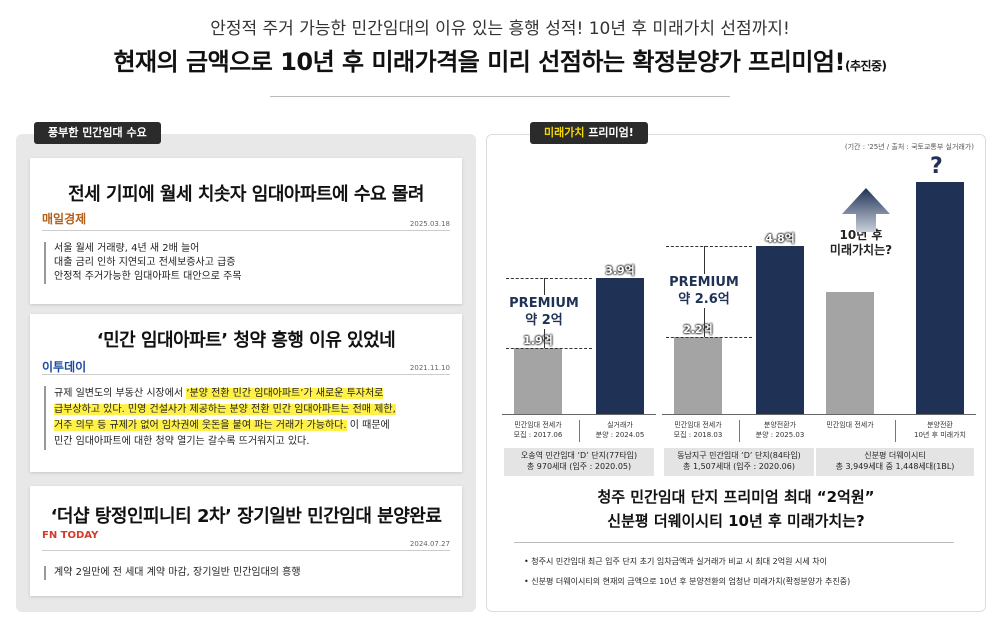 This screenshot has width=1000, height=621. What do you see at coordinates (148, 276) in the screenshot?
I see `article-line: 안정적 주거가능한 임대아파트 대안으로 주목` at bounding box center [148, 276].